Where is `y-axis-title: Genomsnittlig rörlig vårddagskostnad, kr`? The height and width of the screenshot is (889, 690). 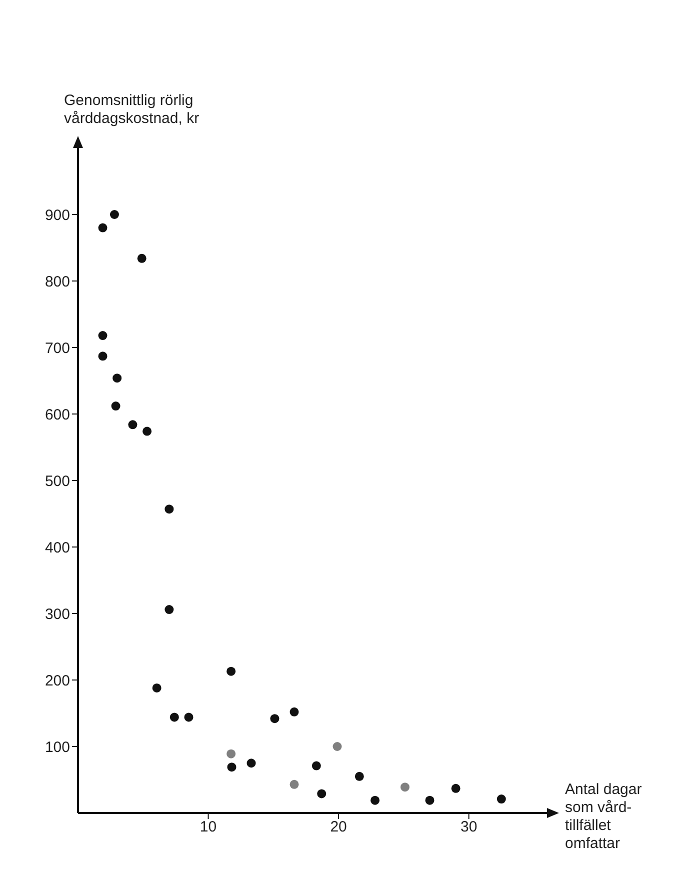 y-axis-title: Genomsnittlig rörlig vårddagskostnad, kr is located at coordinates (132, 110).